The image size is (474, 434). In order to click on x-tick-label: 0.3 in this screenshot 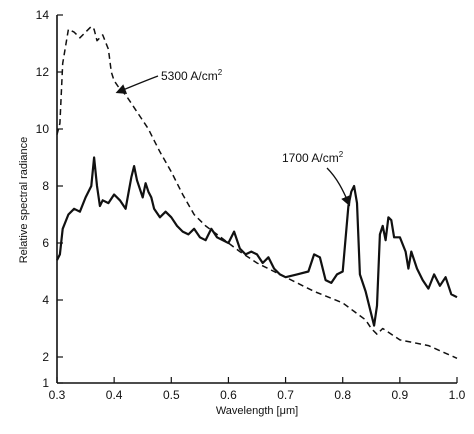, I will do `click(57, 395)`.